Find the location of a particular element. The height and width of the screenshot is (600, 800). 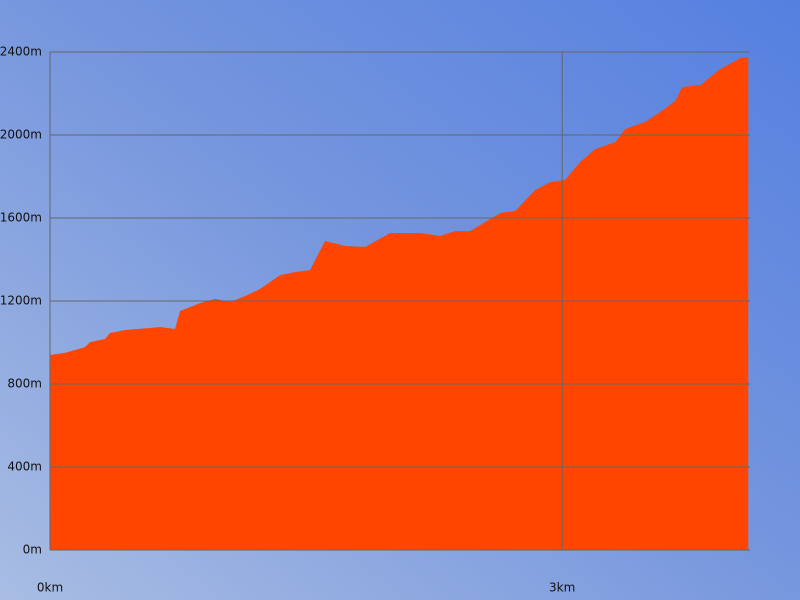

y-tick-label: 0m is located at coordinates (32, 550).